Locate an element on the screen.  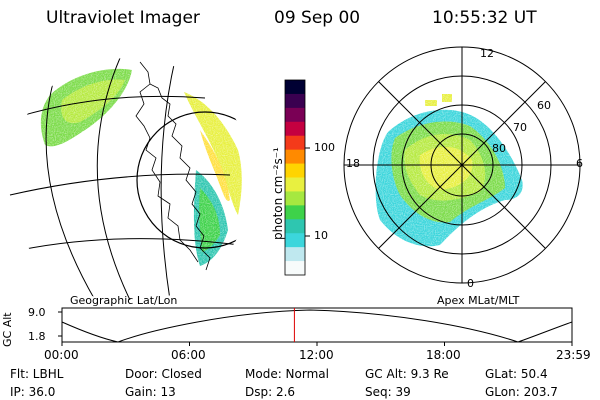
mlt-label-18: 18 is located at coordinates (353, 163).